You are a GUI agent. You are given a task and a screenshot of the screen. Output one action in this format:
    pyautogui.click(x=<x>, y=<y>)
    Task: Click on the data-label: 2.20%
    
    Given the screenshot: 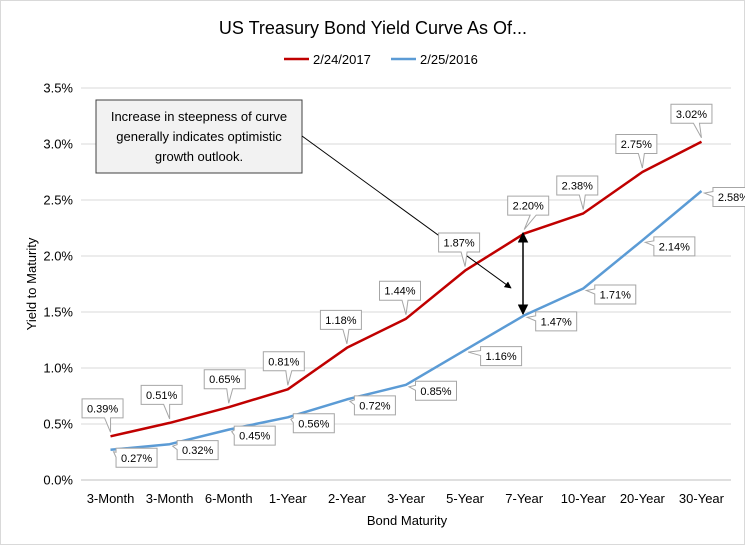 What is the action you would take?
    pyautogui.click(x=528, y=212)
    